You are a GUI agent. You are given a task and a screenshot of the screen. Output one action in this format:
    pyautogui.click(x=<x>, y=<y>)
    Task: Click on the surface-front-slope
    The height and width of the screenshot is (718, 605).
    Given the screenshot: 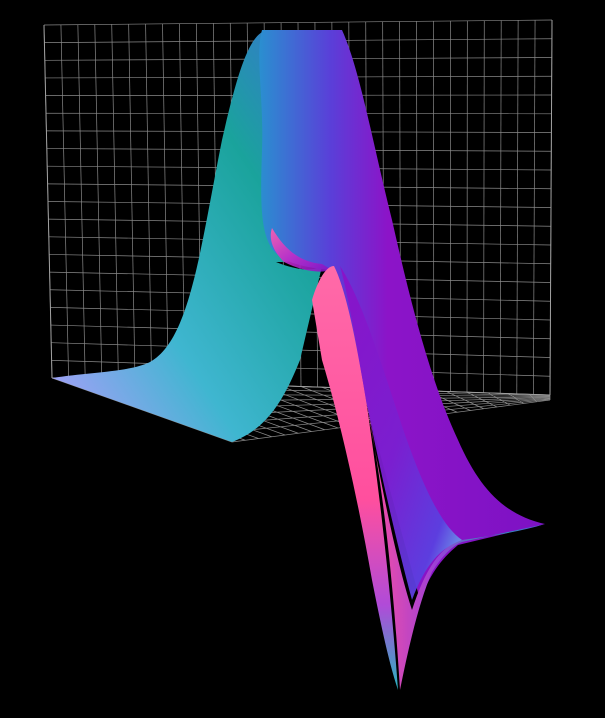 What is the action you would take?
    pyautogui.click(x=355, y=478)
    